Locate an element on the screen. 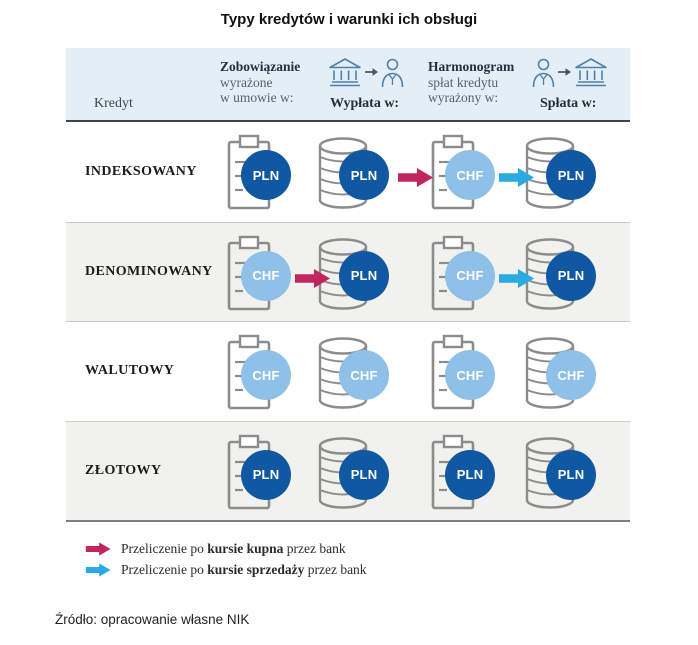 This screenshot has width=698, height=645. header-wyplata-icons is located at coordinates (366, 72).